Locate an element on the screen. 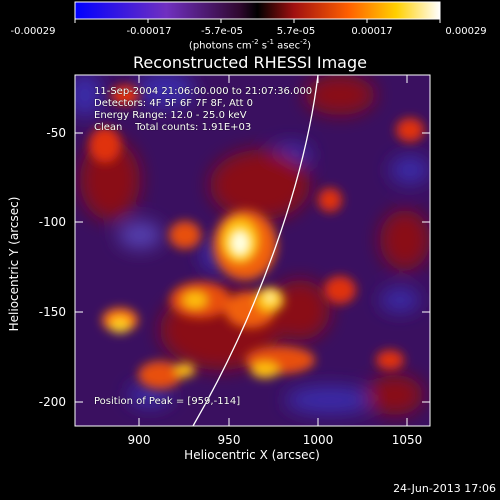  info-peak-position: Position of Peak = [959,-114] is located at coordinates (167, 401).